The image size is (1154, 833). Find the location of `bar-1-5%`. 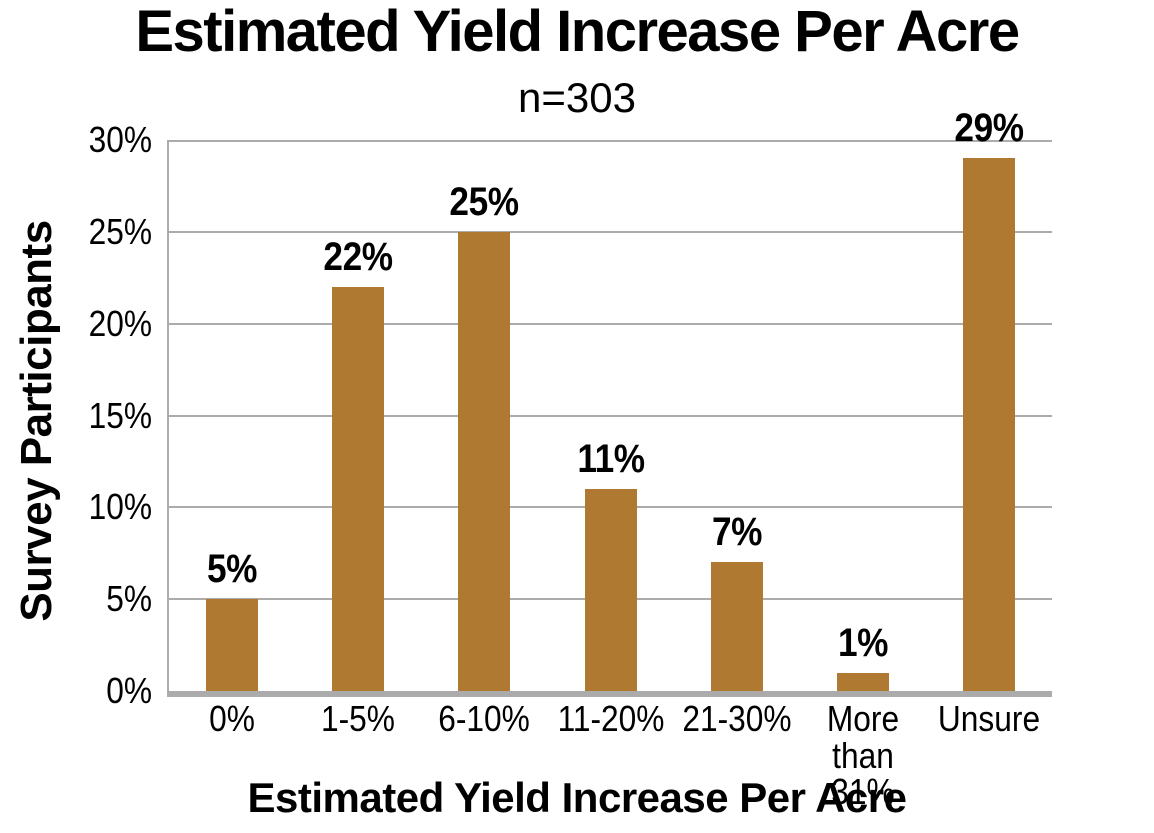

bar-1-5% is located at coordinates (358, 488).